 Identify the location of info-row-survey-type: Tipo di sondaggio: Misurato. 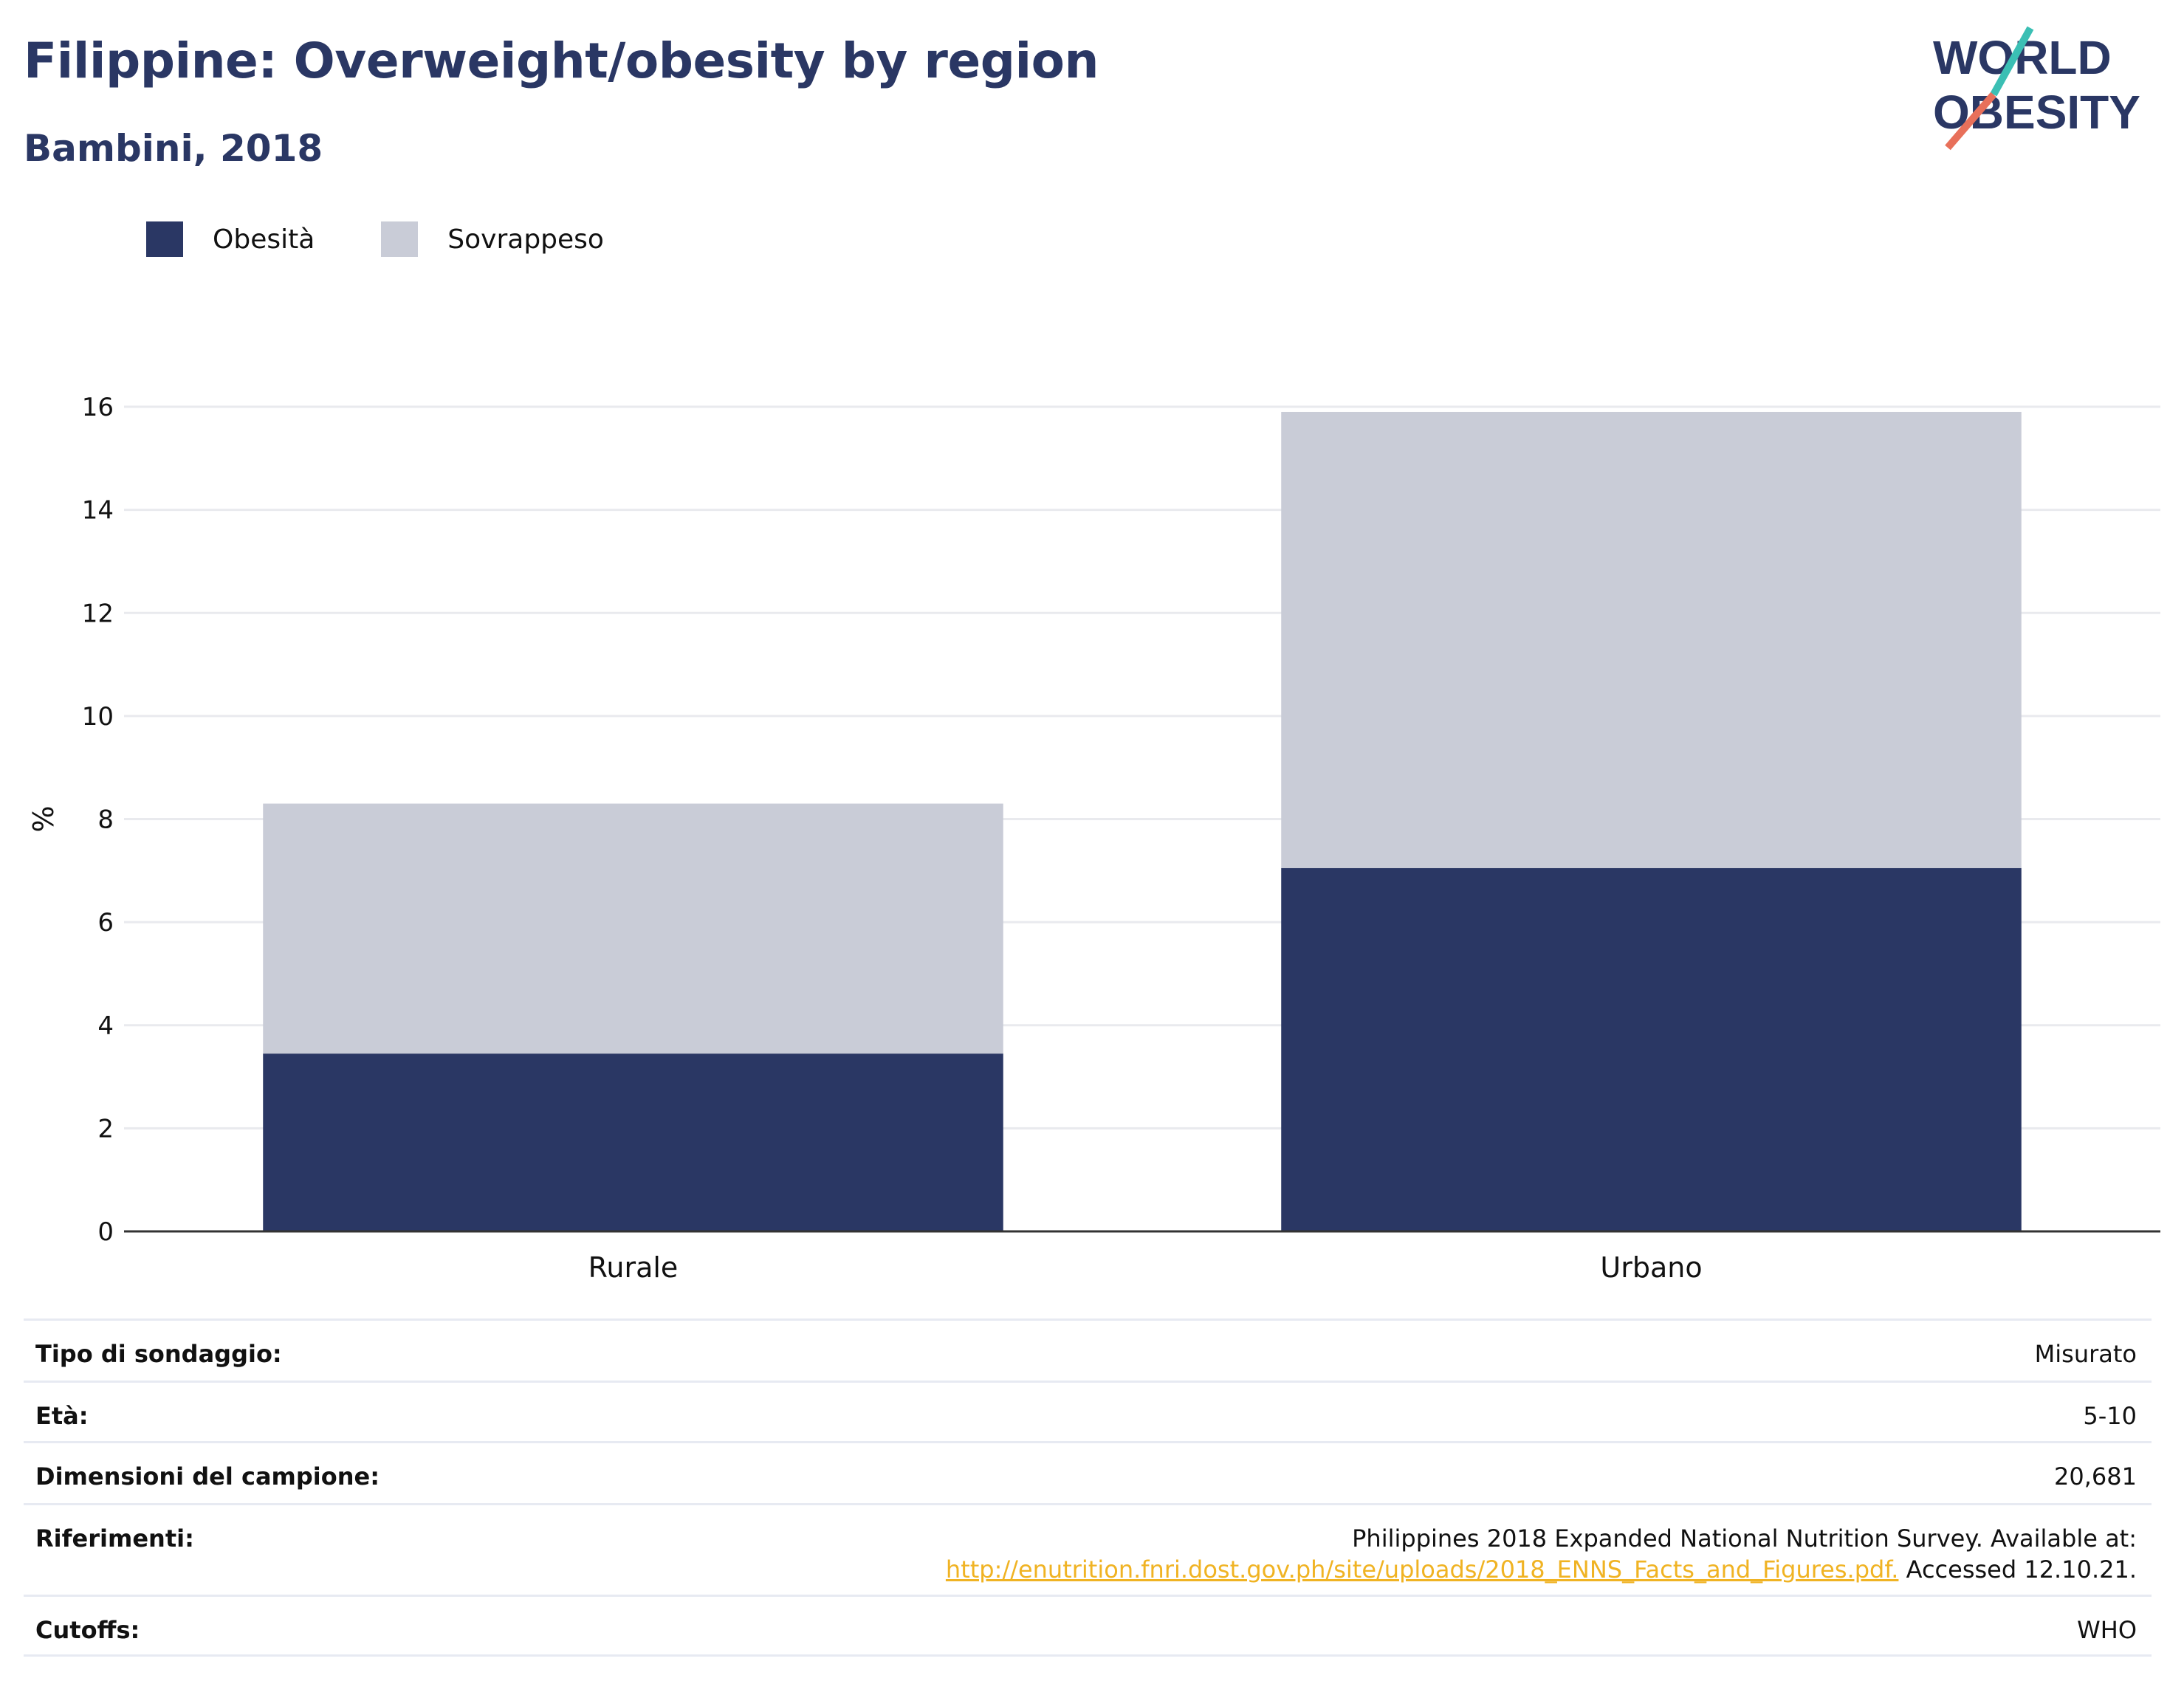
(1088, 1349).